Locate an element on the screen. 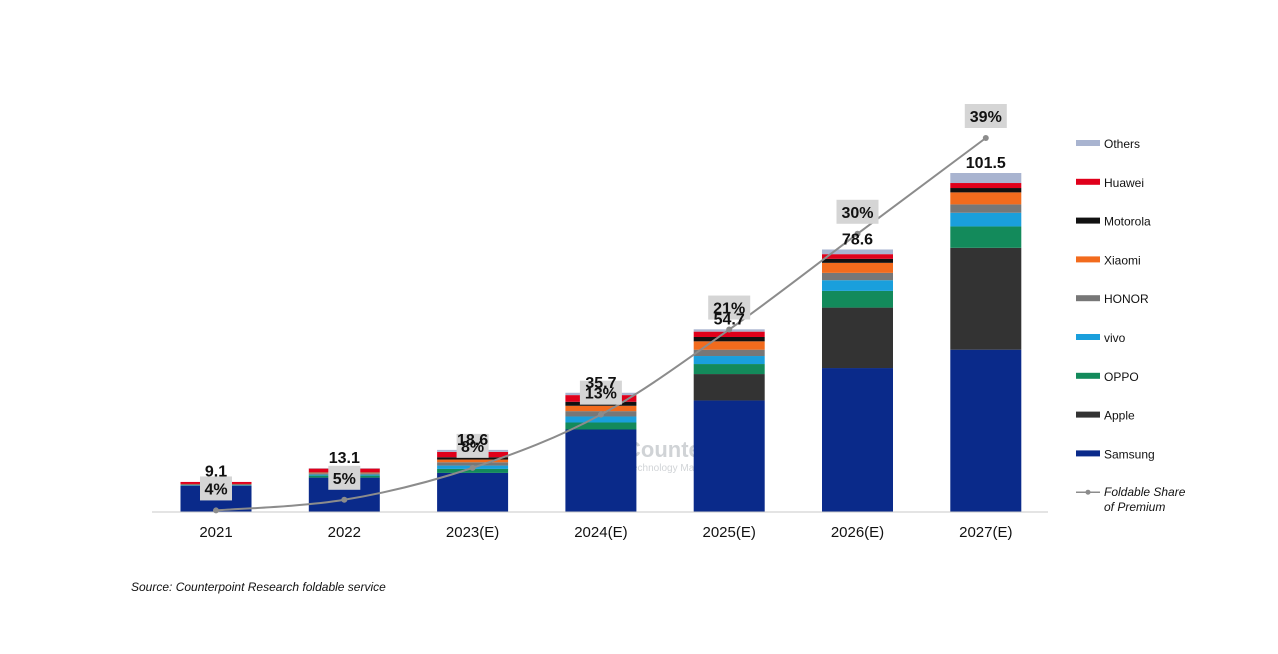 The width and height of the screenshot is (1278, 654). bar-vivo-2024(e) is located at coordinates (601, 419).